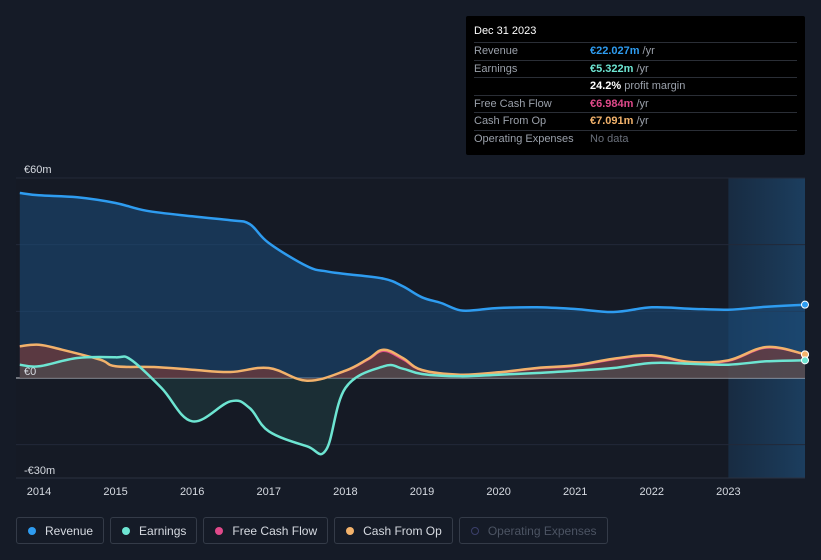 This screenshot has width=821, height=560. Describe the element at coordinates (422, 492) in the screenshot. I see `x-tick-label: 2019` at that location.